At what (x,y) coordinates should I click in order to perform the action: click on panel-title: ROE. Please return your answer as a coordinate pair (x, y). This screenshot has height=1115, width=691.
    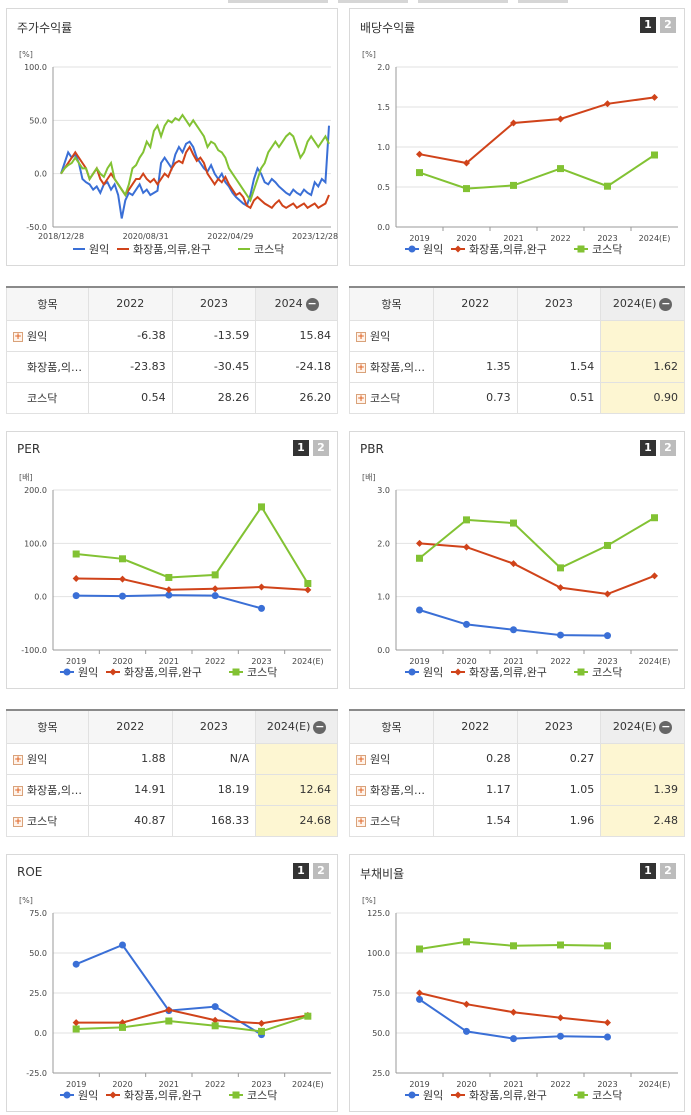
    Looking at the image, I should click on (30, 872).